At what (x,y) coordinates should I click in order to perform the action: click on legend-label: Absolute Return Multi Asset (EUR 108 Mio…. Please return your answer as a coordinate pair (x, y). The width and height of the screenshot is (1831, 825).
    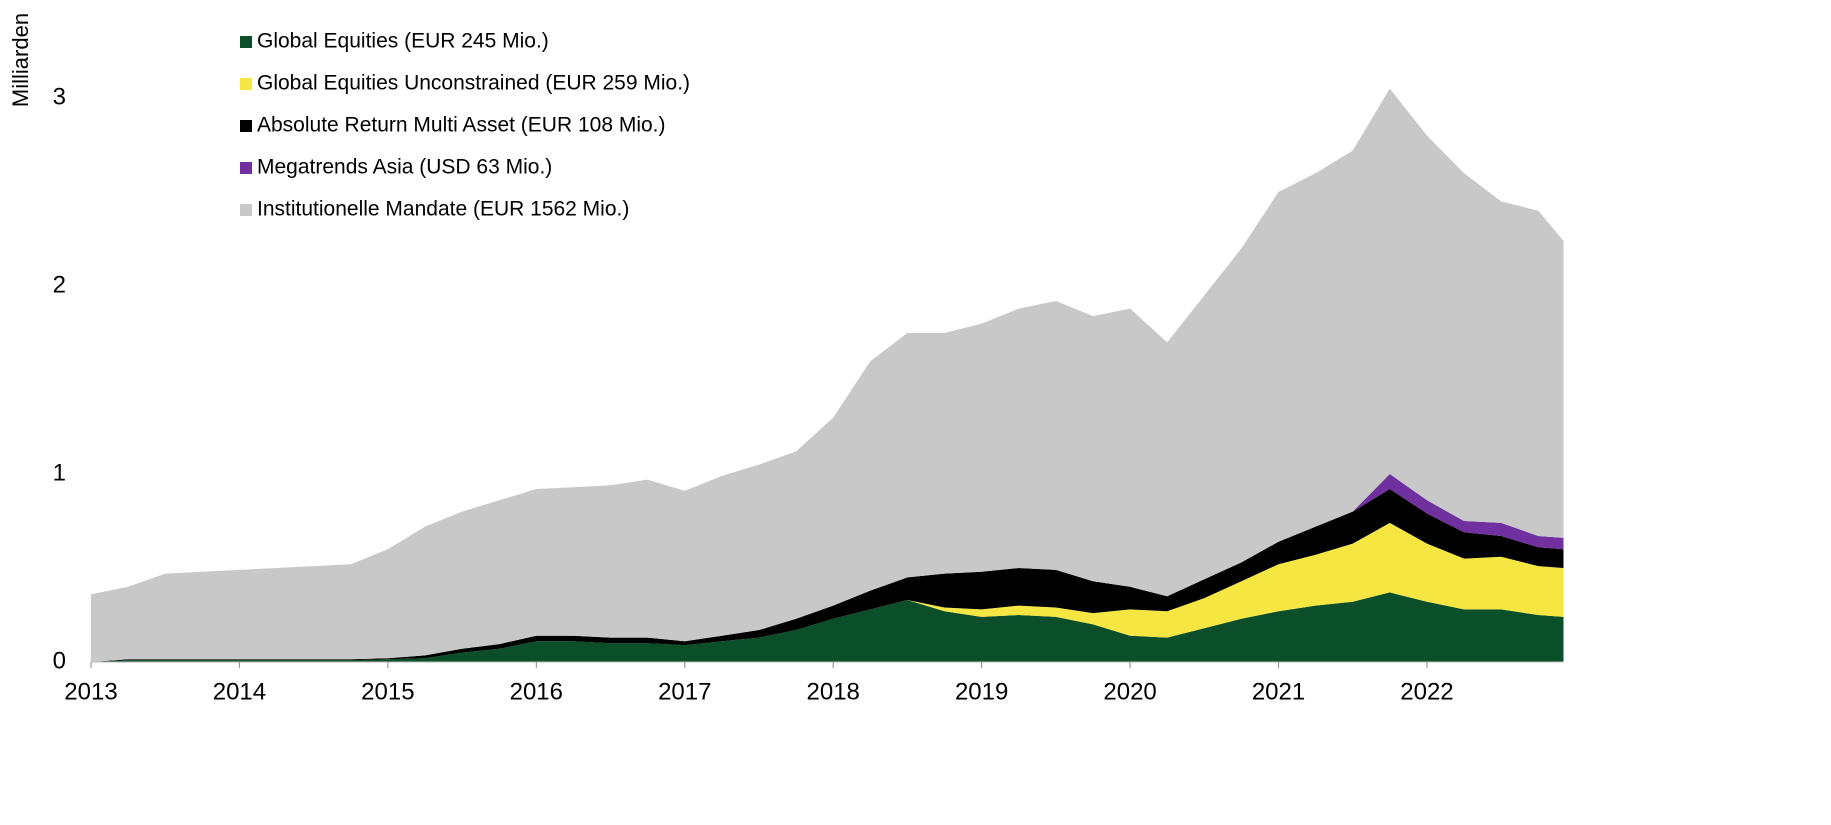
    Looking at the image, I should click on (461, 125).